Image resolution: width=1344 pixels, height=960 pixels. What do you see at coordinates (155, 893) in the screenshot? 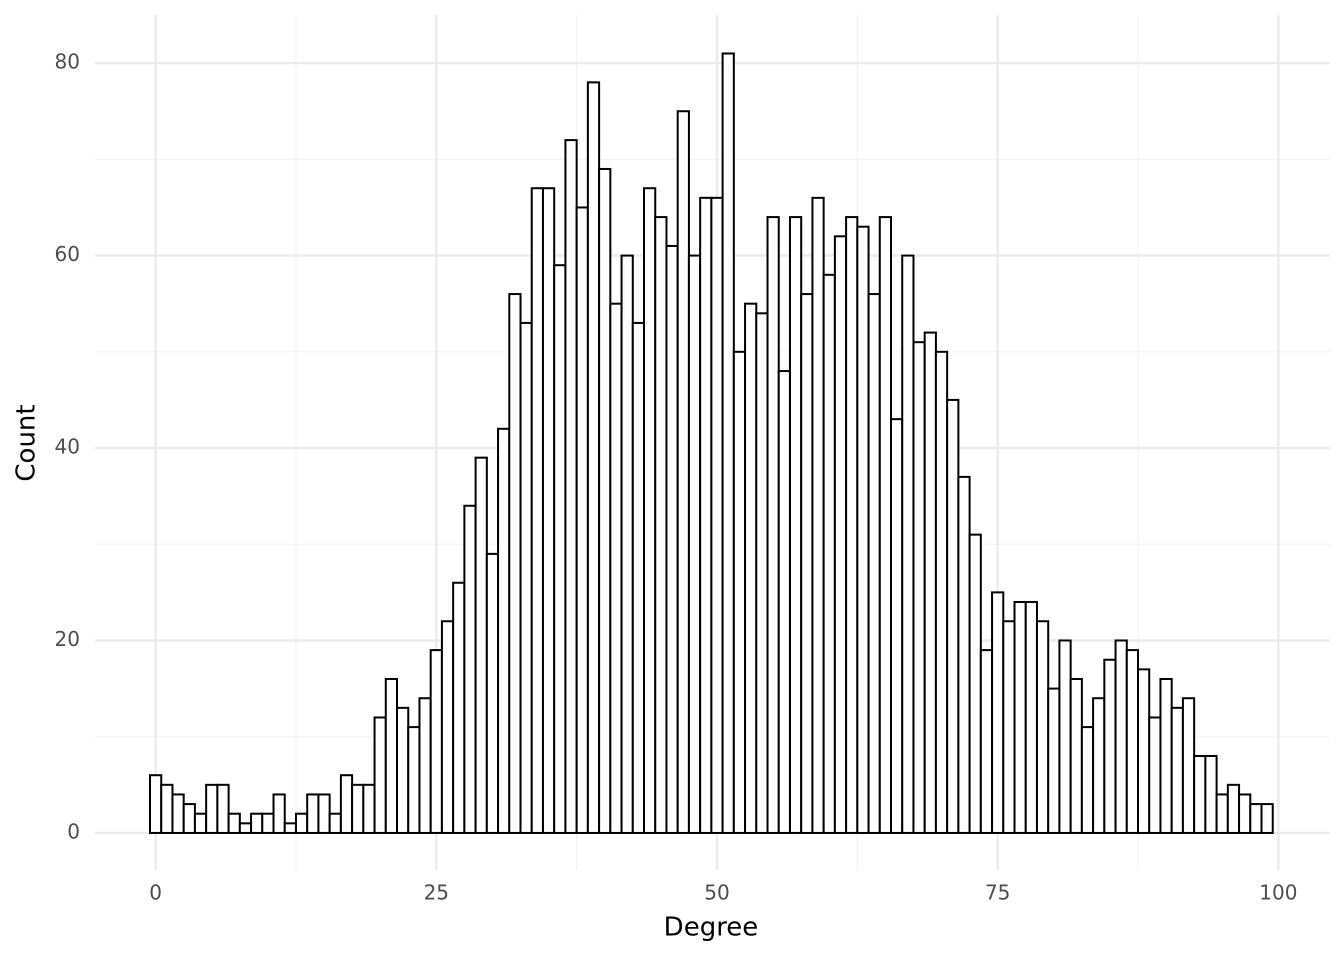
I see `x-tick-label: 0` at bounding box center [155, 893].